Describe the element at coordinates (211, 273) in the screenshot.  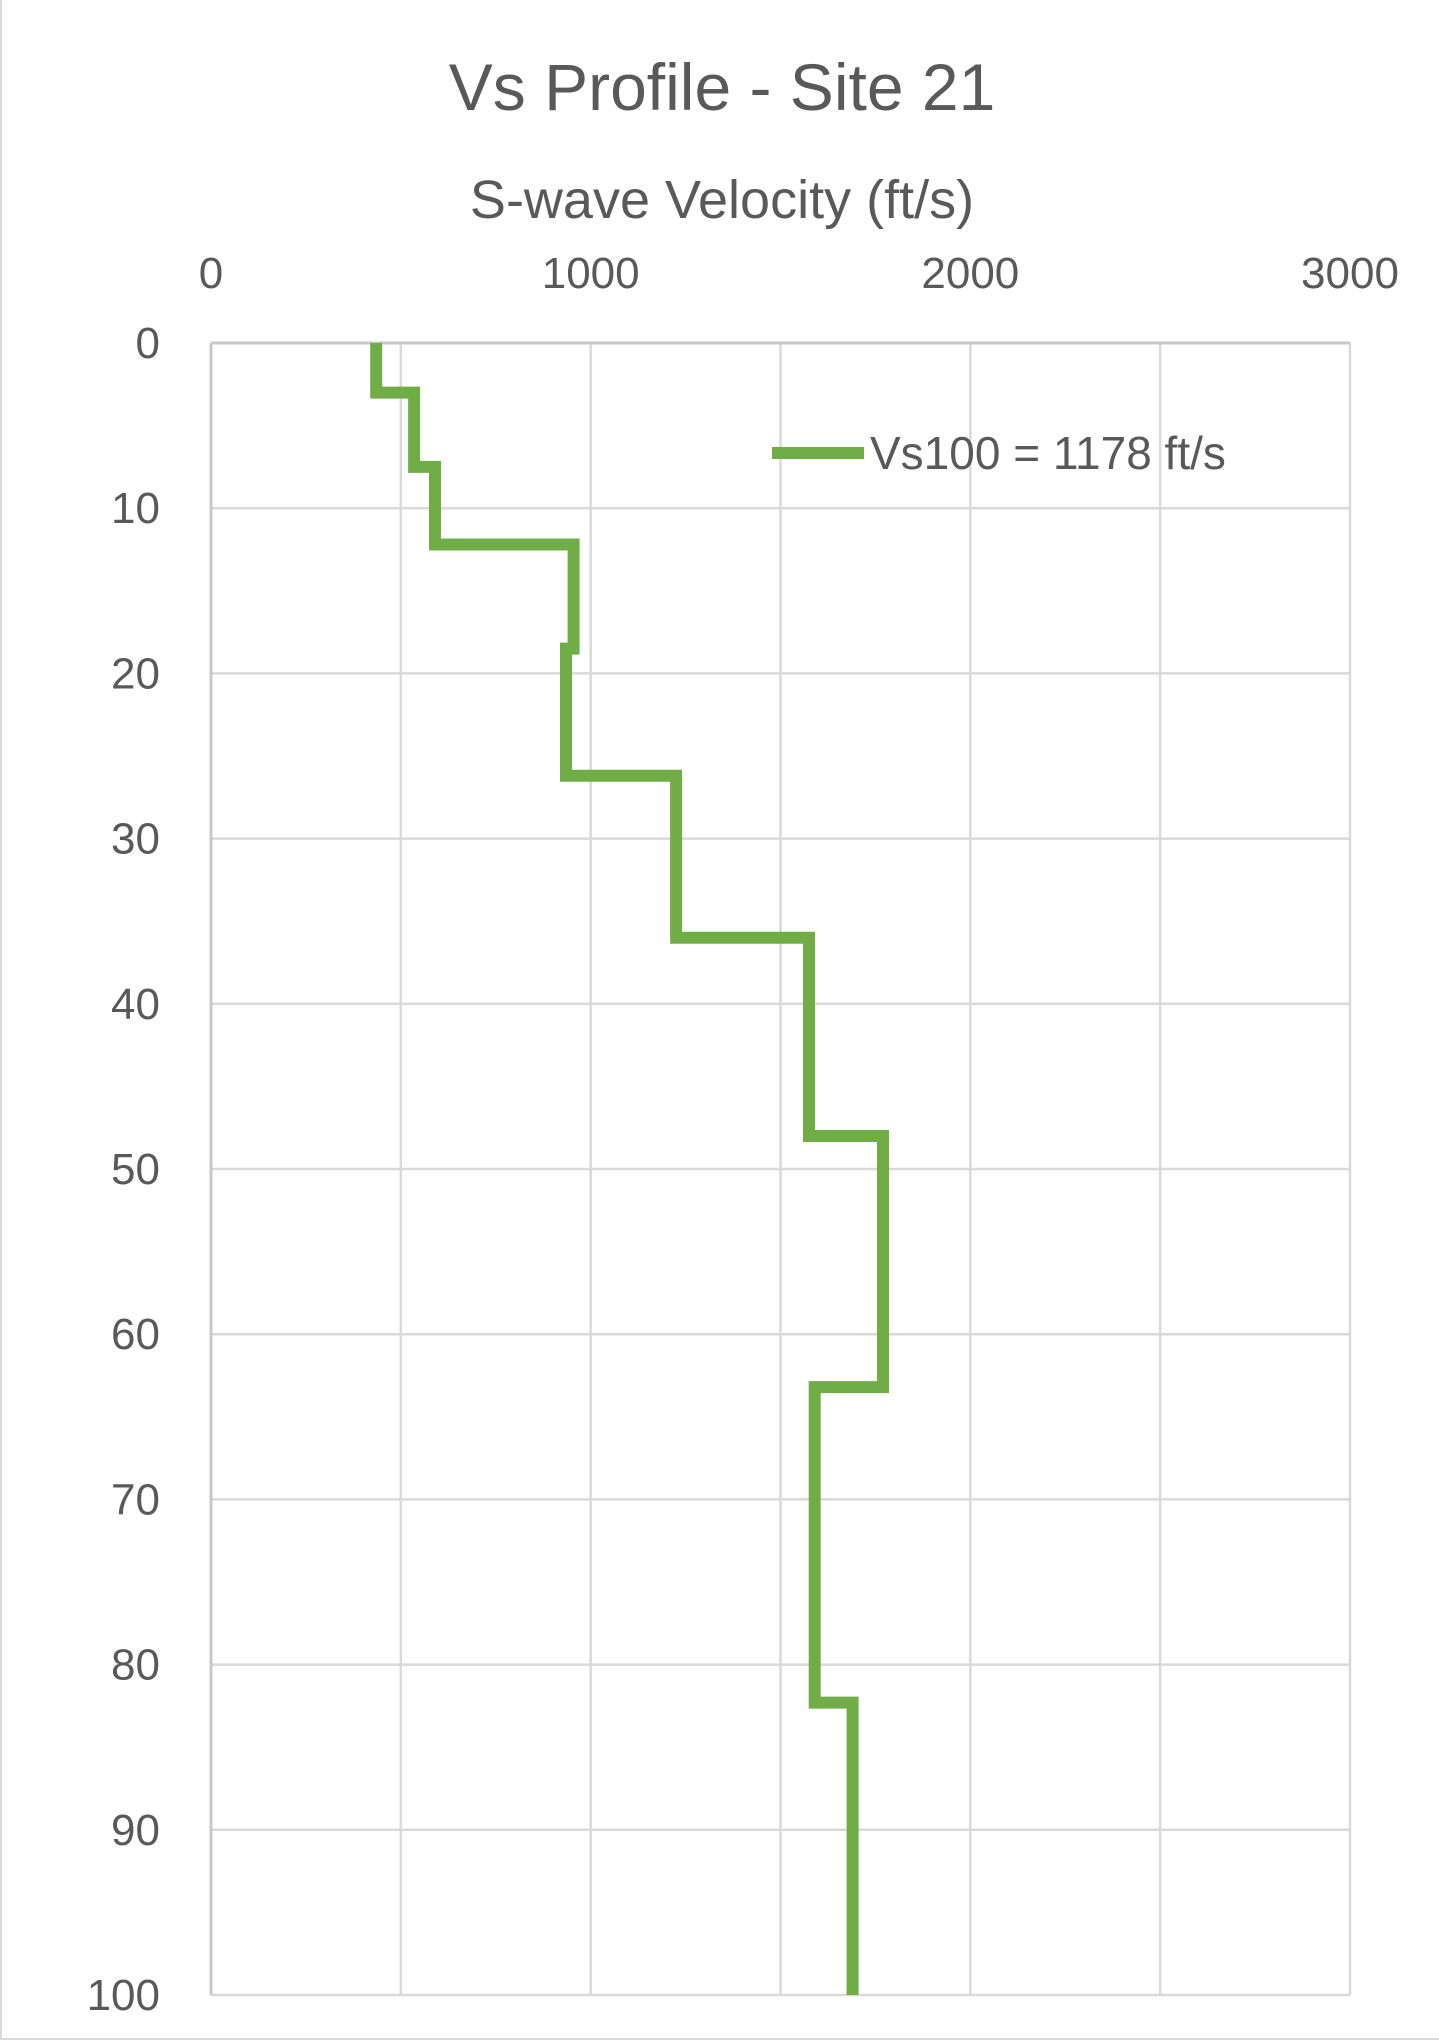
I see `x-tick-label: 0` at that location.